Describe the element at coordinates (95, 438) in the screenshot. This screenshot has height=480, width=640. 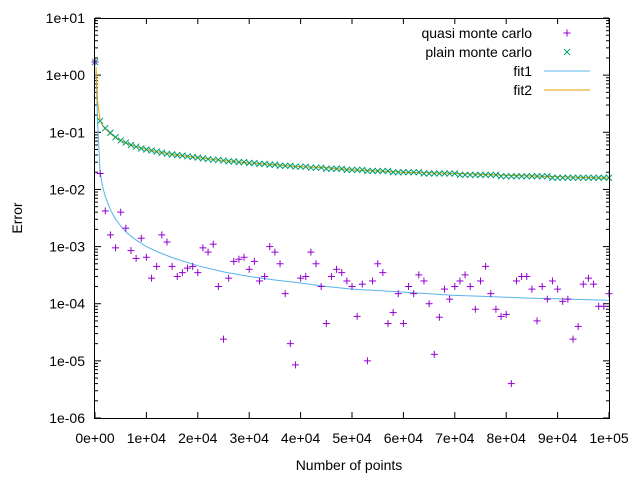
I see `x-tick-label: 0e+00` at that location.